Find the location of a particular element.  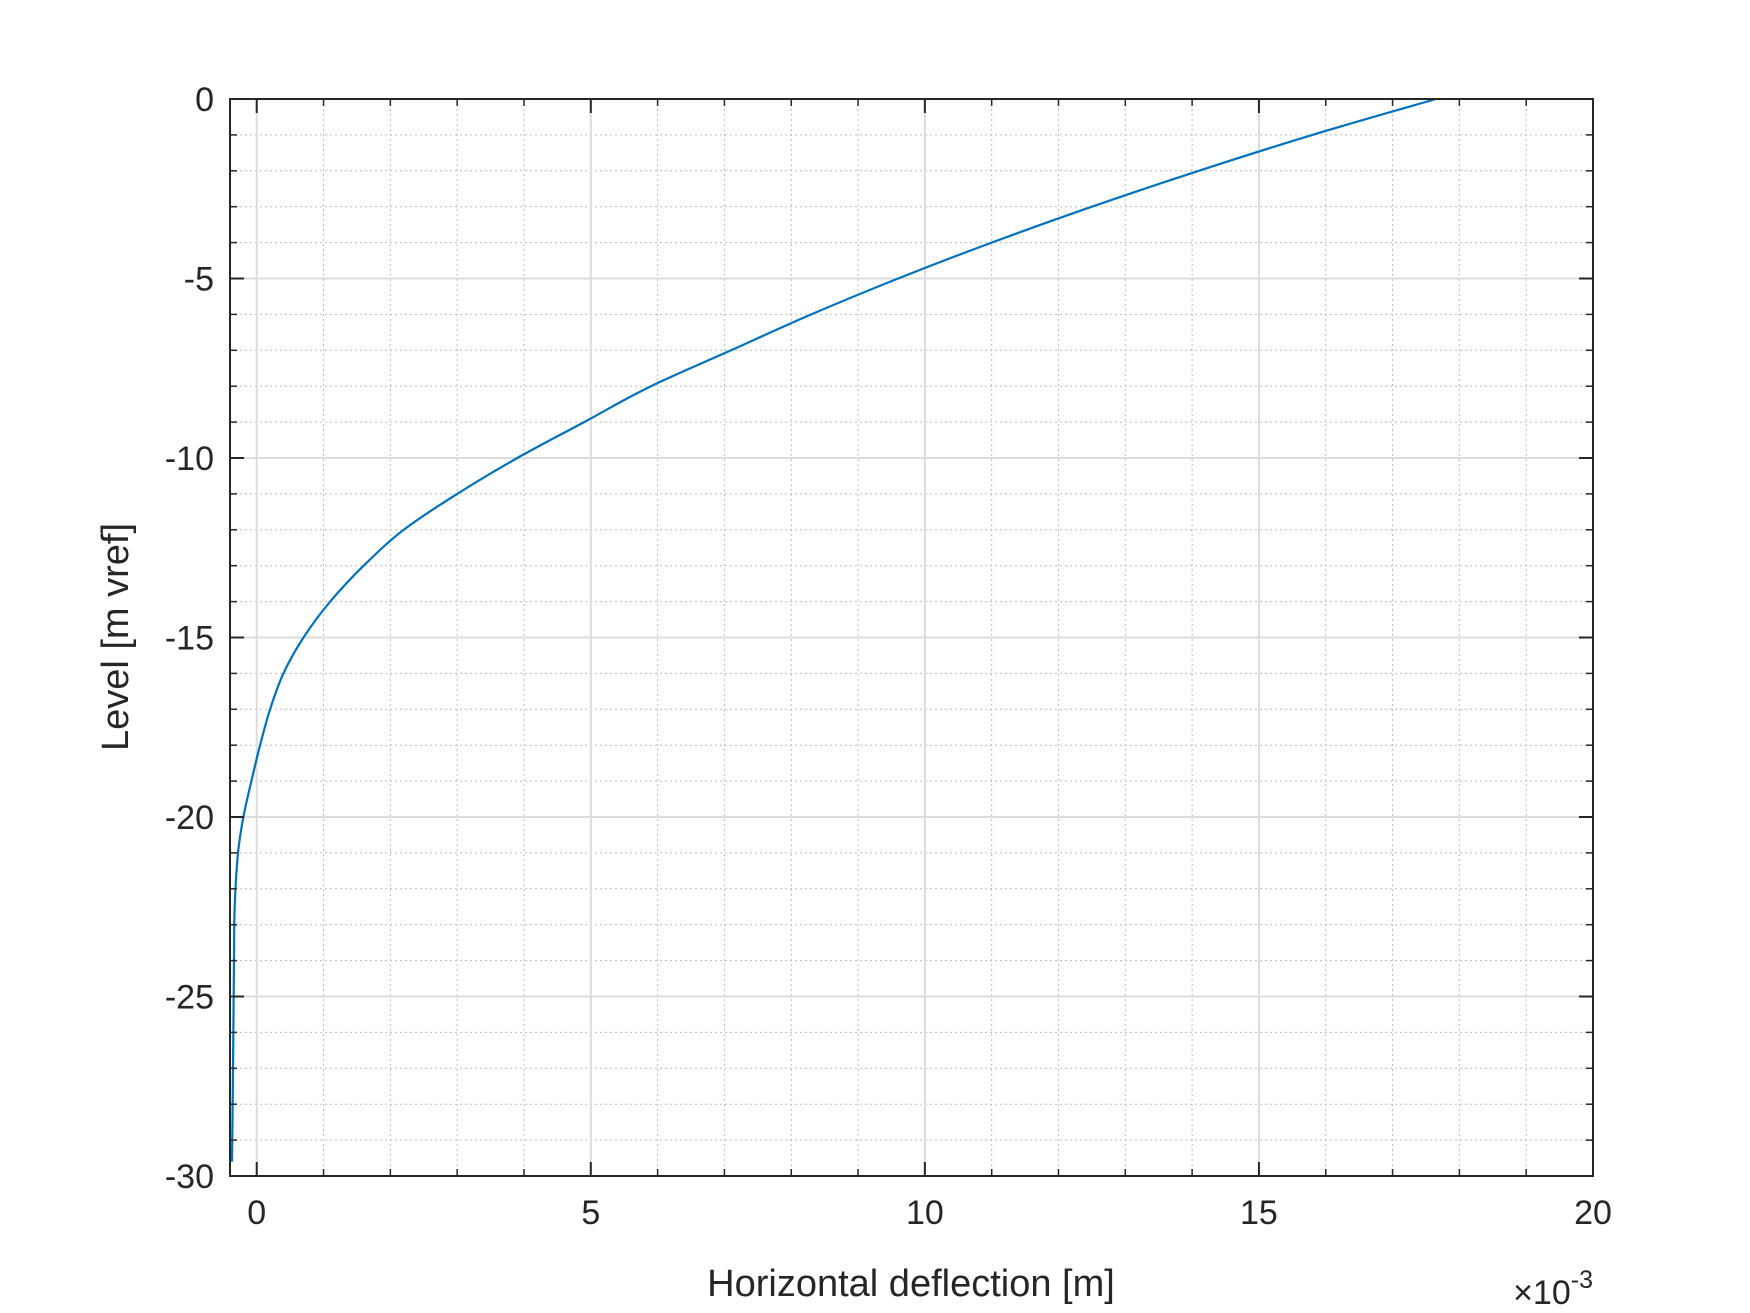

y-tick-label: -15 is located at coordinates (189, 639).